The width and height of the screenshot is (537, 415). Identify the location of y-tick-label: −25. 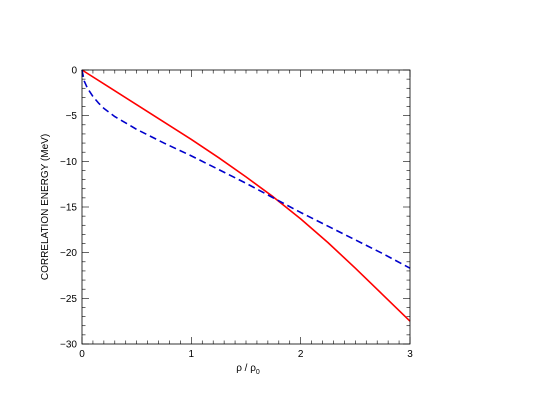
(68, 299).